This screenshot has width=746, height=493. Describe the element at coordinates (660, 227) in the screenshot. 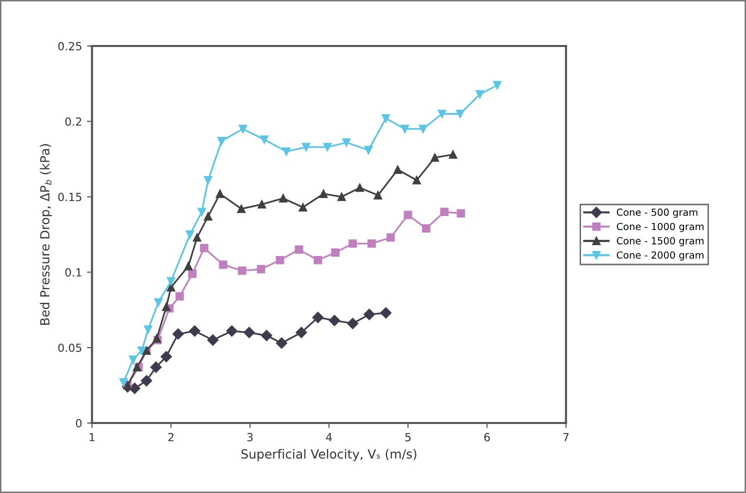

I see `legend-label: Cone - 1000 gram` at that location.